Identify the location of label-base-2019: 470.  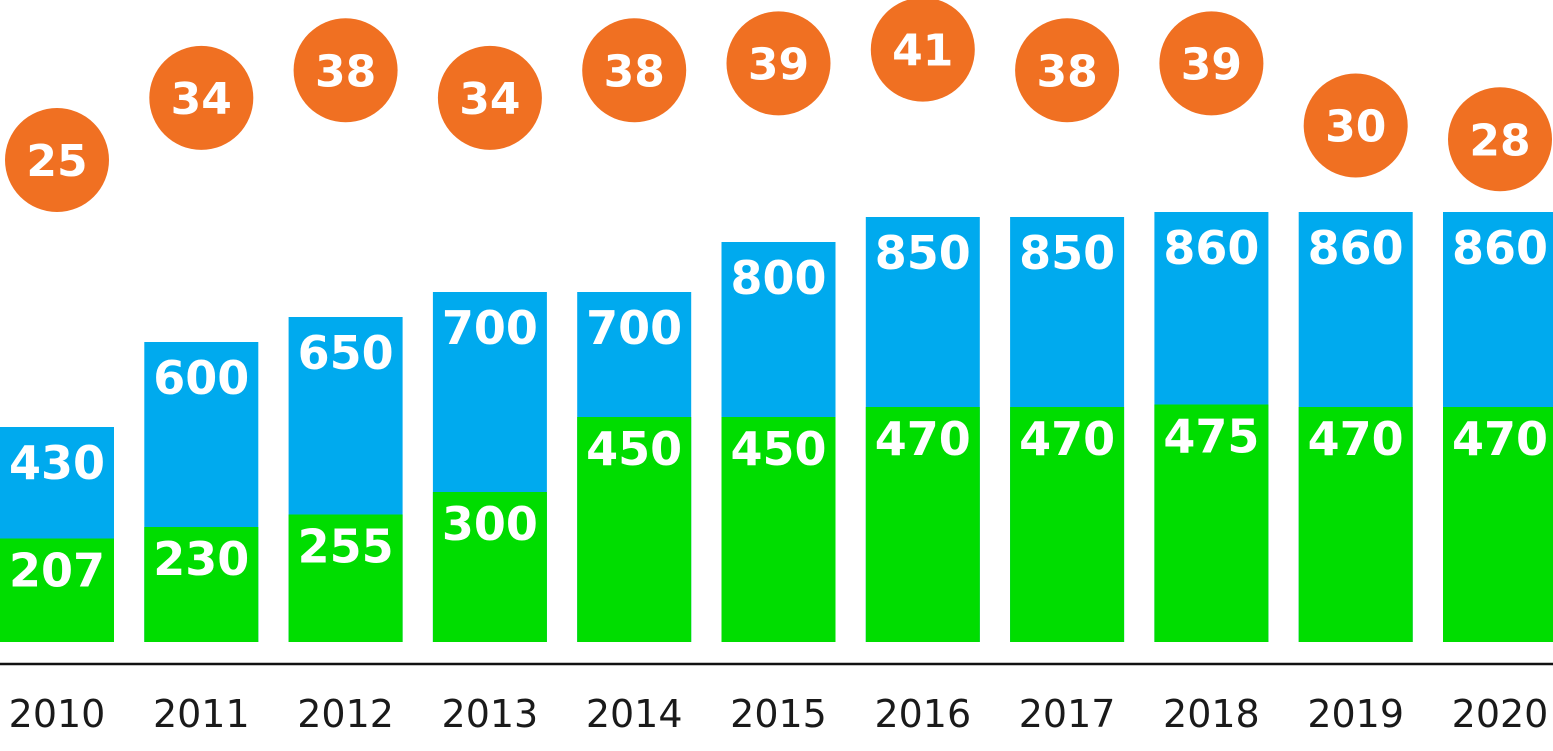
(1356, 439).